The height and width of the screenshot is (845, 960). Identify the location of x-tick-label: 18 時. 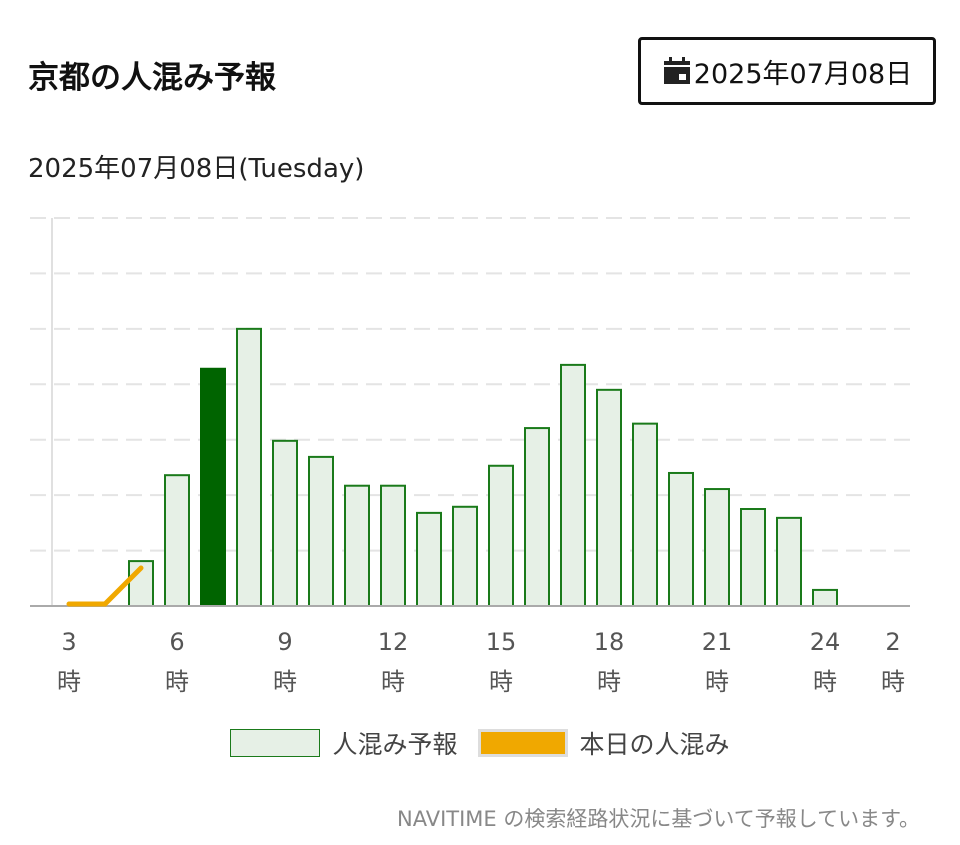
(609, 662).